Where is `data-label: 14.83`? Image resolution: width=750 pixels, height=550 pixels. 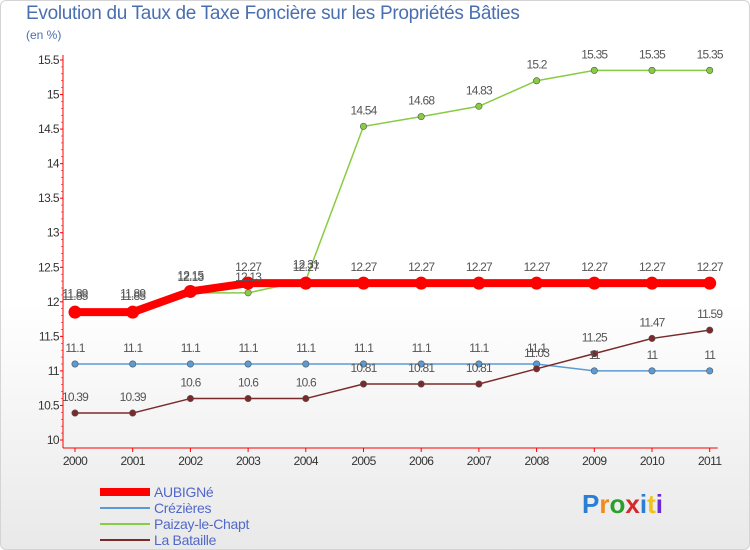 data-label: 14.83 is located at coordinates (479, 90).